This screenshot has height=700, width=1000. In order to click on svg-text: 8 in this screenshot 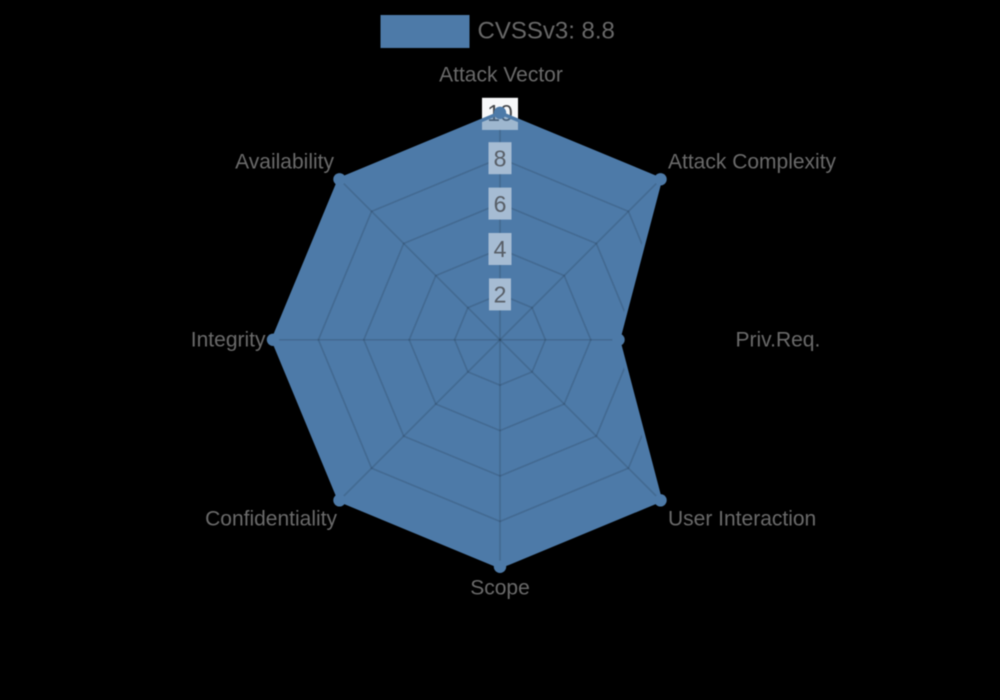, I will do `click(500, 158)`.